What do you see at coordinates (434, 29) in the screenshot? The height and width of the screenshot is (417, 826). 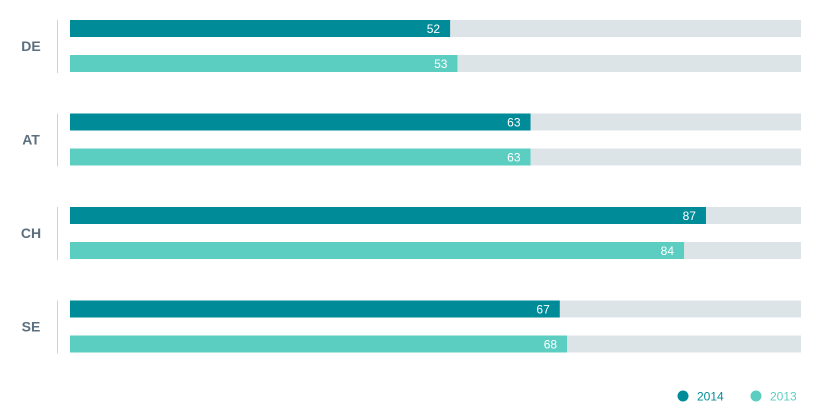 I see `data-label: 52` at bounding box center [434, 29].